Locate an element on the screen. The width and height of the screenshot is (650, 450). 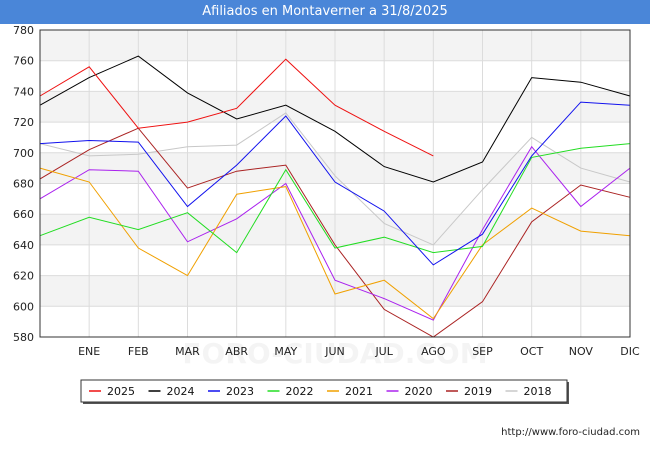
legend-label-2018: 2018 is located at coordinates (538, 391).